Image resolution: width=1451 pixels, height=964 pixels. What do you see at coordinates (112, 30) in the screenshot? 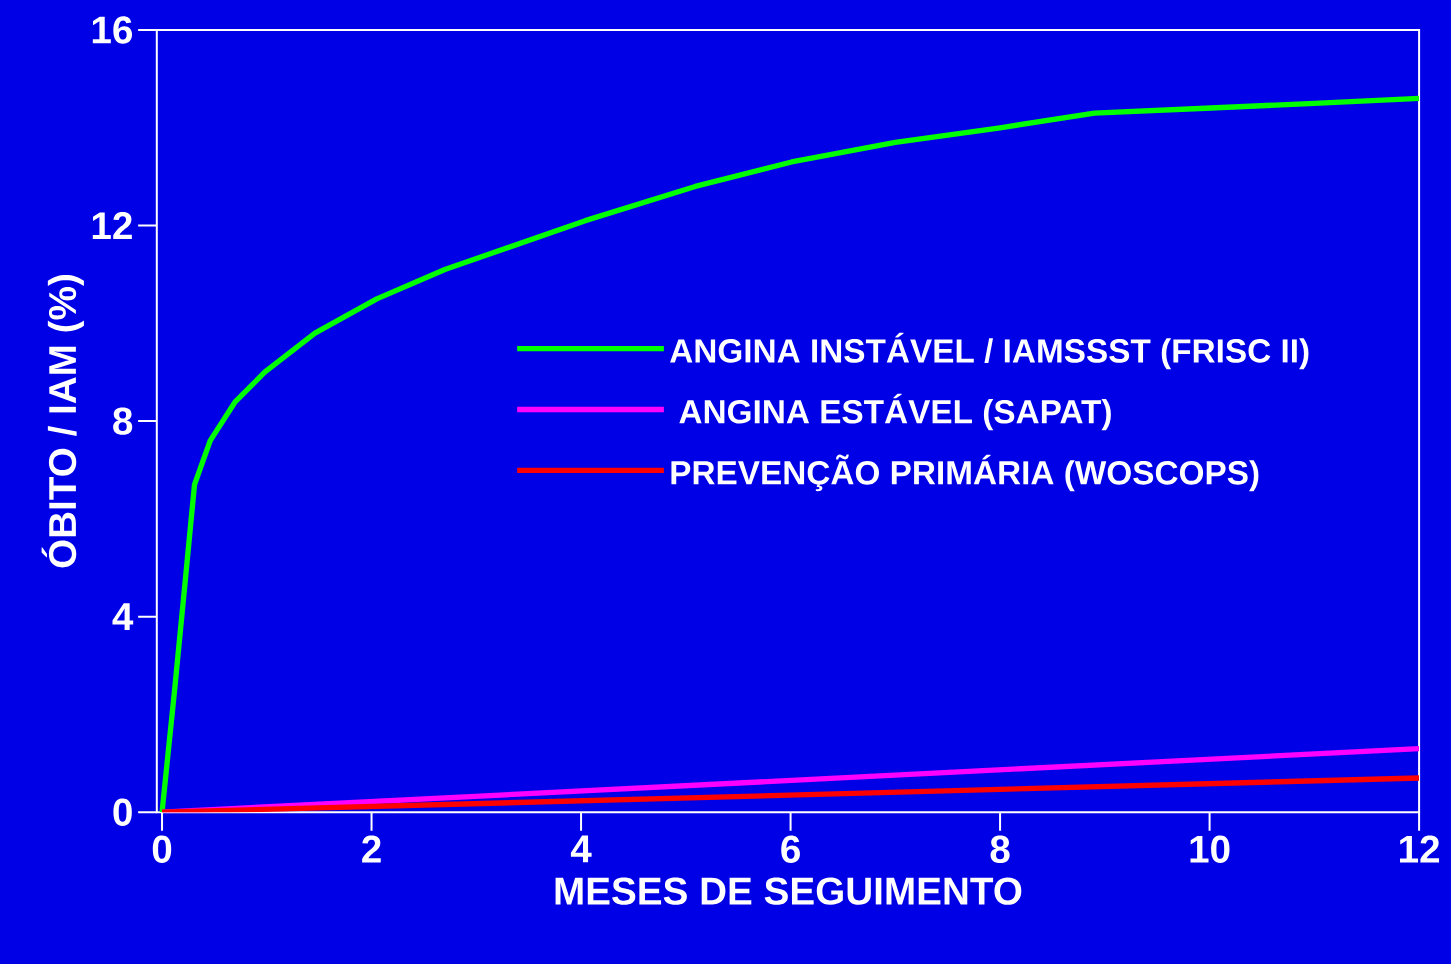
I see `y-tick-label: 16` at bounding box center [112, 30].